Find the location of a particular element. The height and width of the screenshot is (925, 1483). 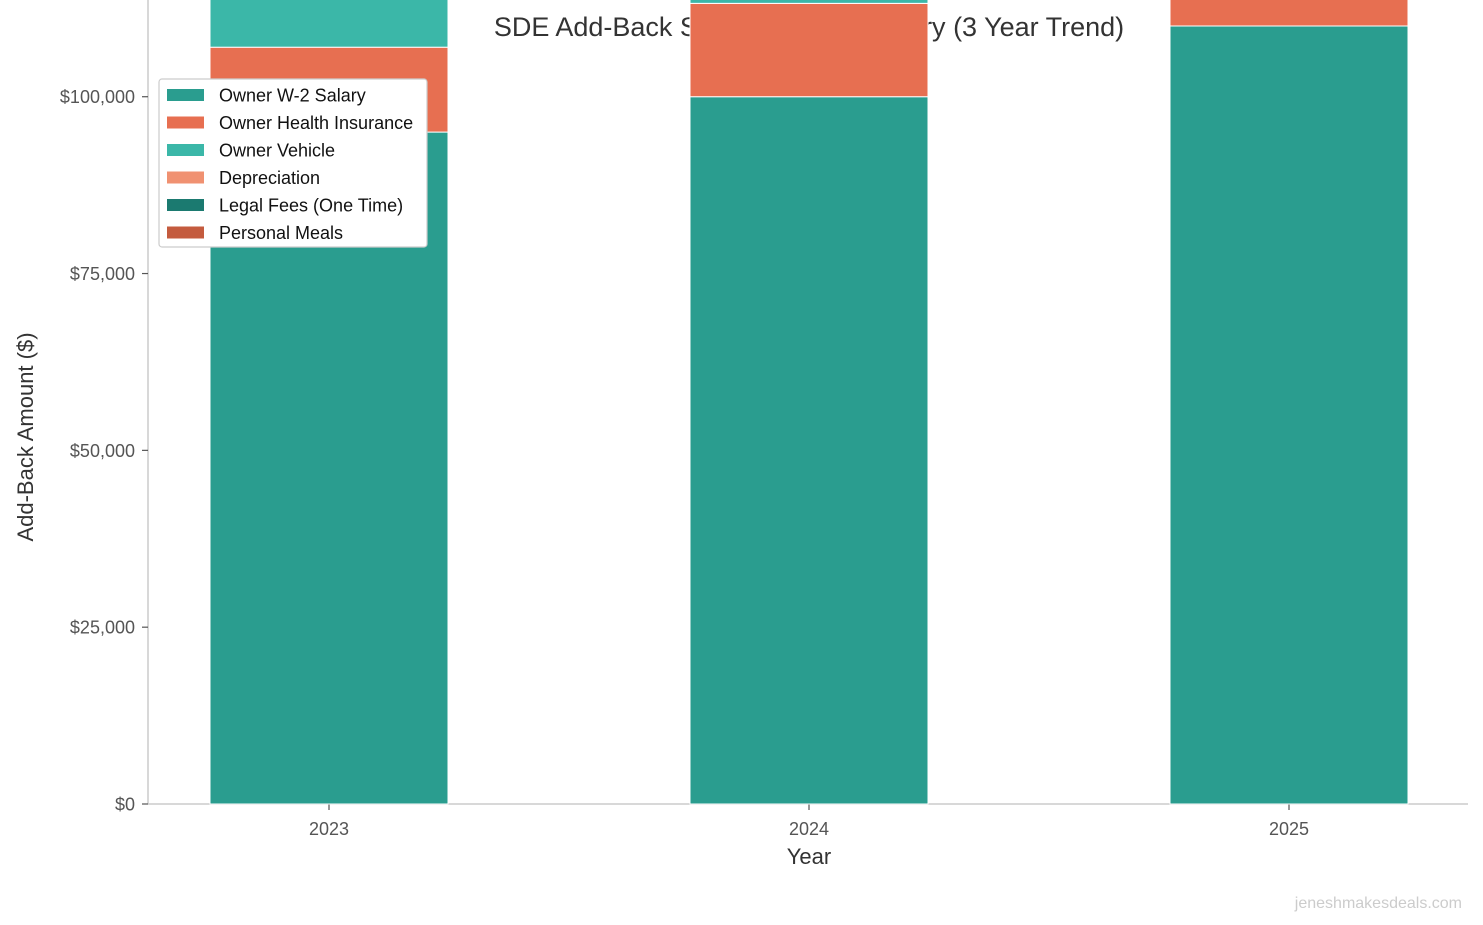

legend-box is located at coordinates (293, 163).